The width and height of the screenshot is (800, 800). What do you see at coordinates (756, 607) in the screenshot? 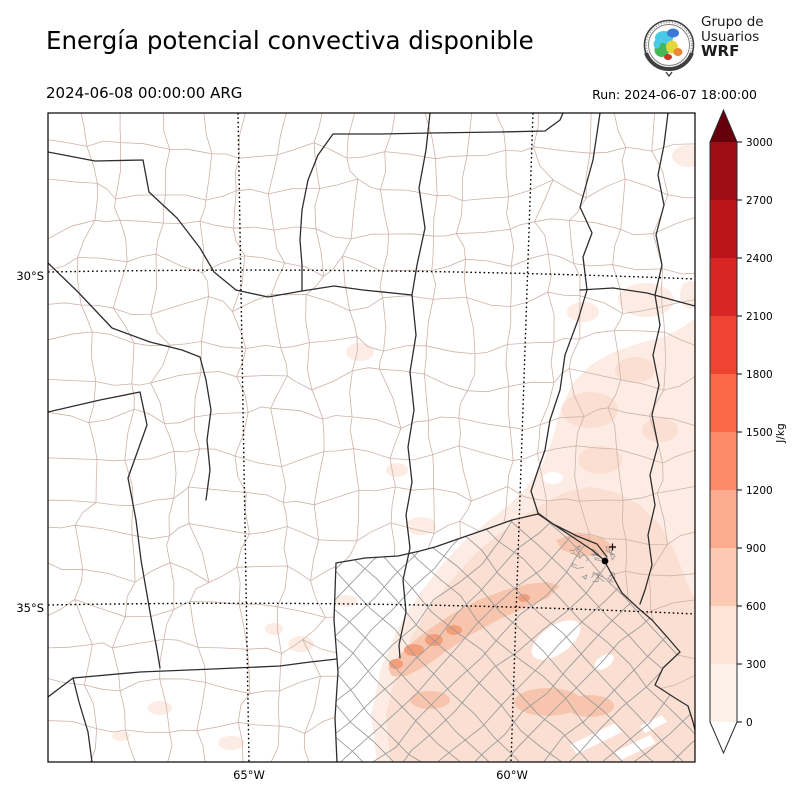
I see `colorbar-tick-label: 600` at bounding box center [756, 607].